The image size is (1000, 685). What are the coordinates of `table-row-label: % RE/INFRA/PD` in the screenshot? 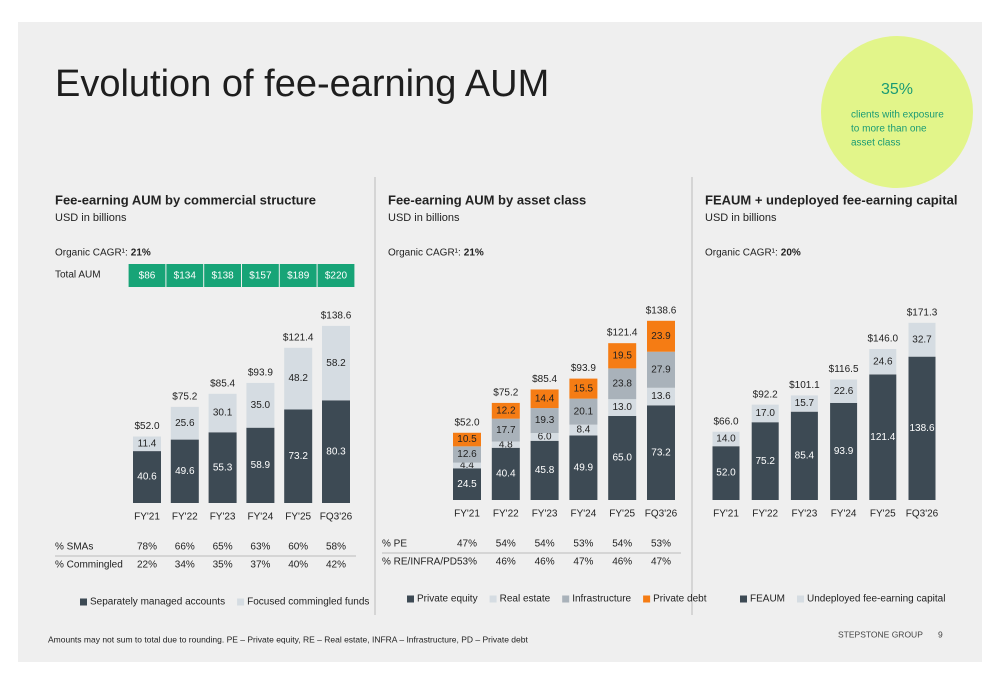 It's located at (419, 562).